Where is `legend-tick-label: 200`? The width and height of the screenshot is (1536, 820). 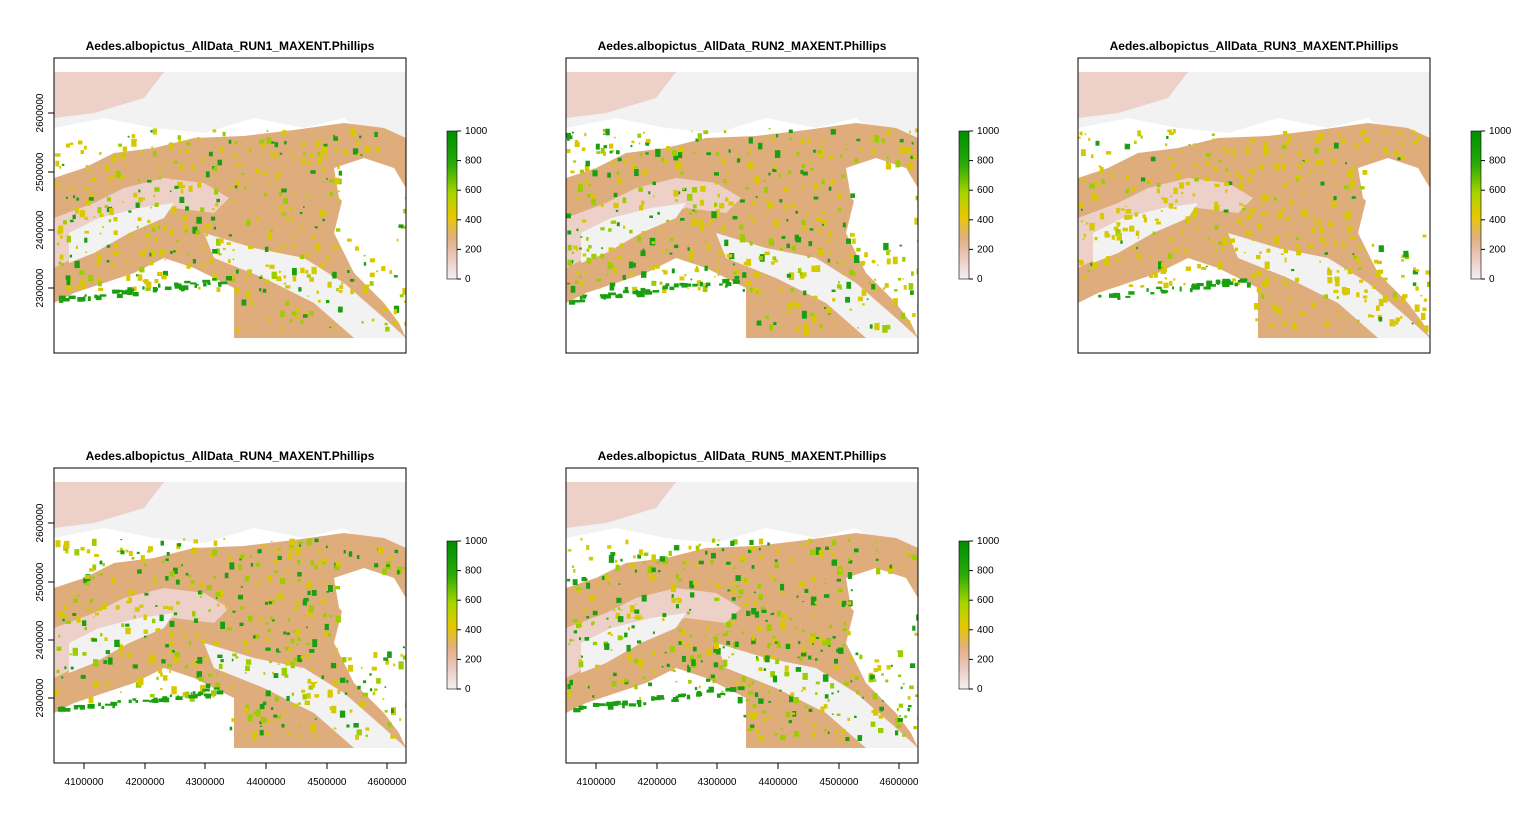 legend-tick-label: 200 is located at coordinates (1497, 249).